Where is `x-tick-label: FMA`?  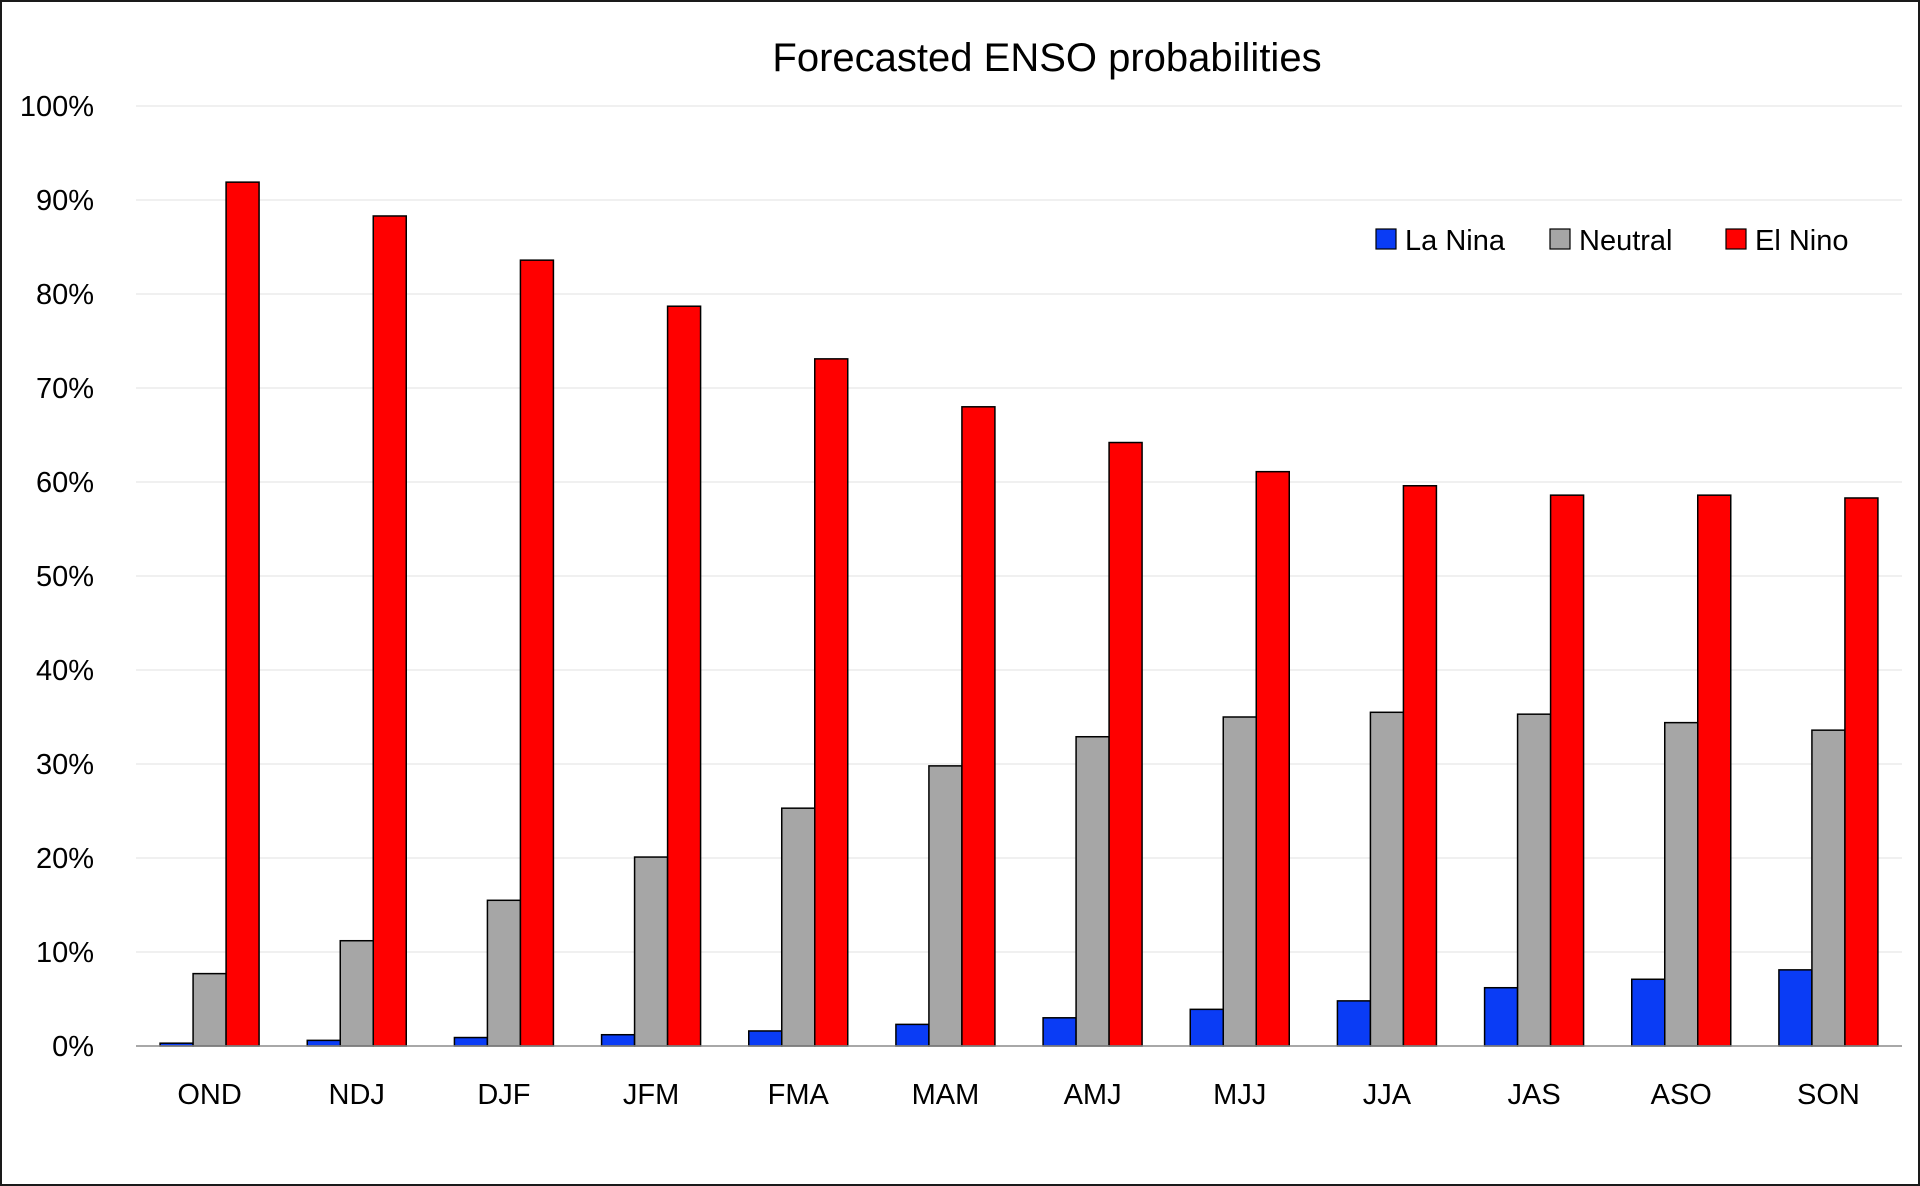
x-tick-label: FMA is located at coordinates (799, 1095).